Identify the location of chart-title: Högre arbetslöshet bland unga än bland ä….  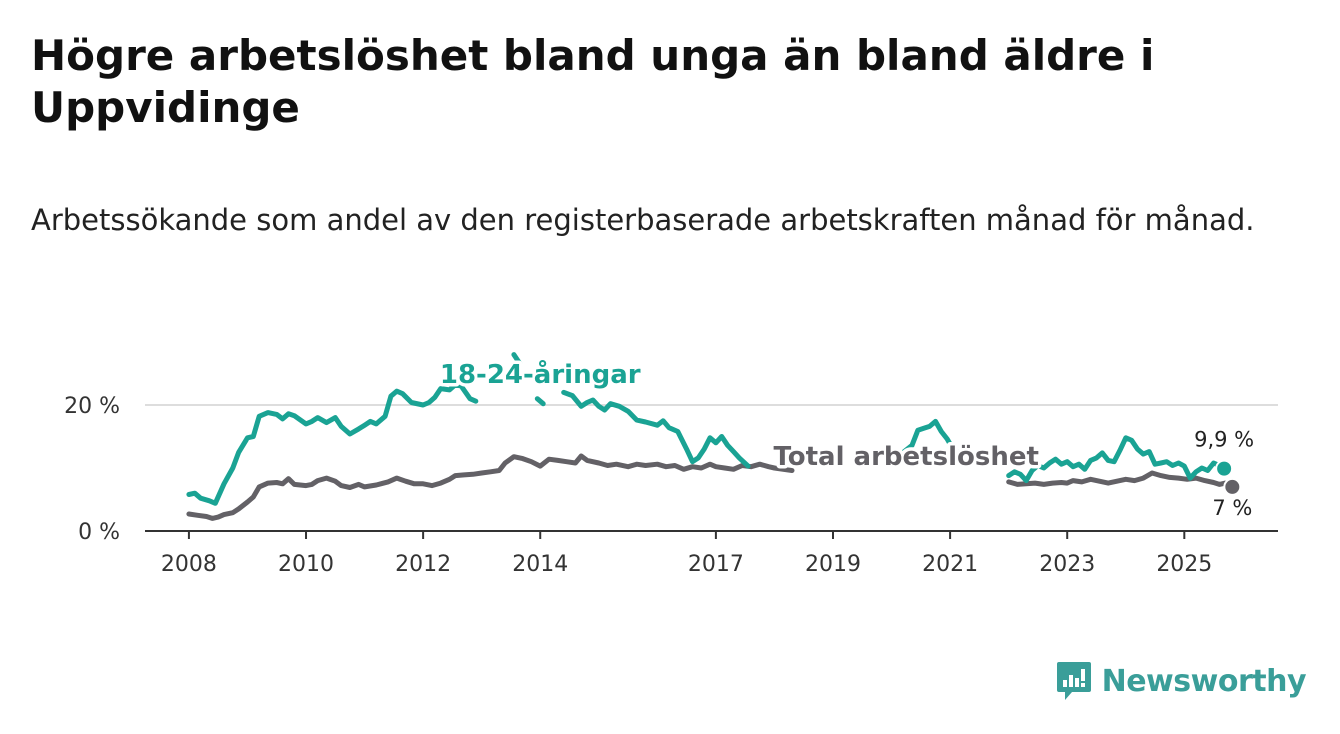
(593, 81).